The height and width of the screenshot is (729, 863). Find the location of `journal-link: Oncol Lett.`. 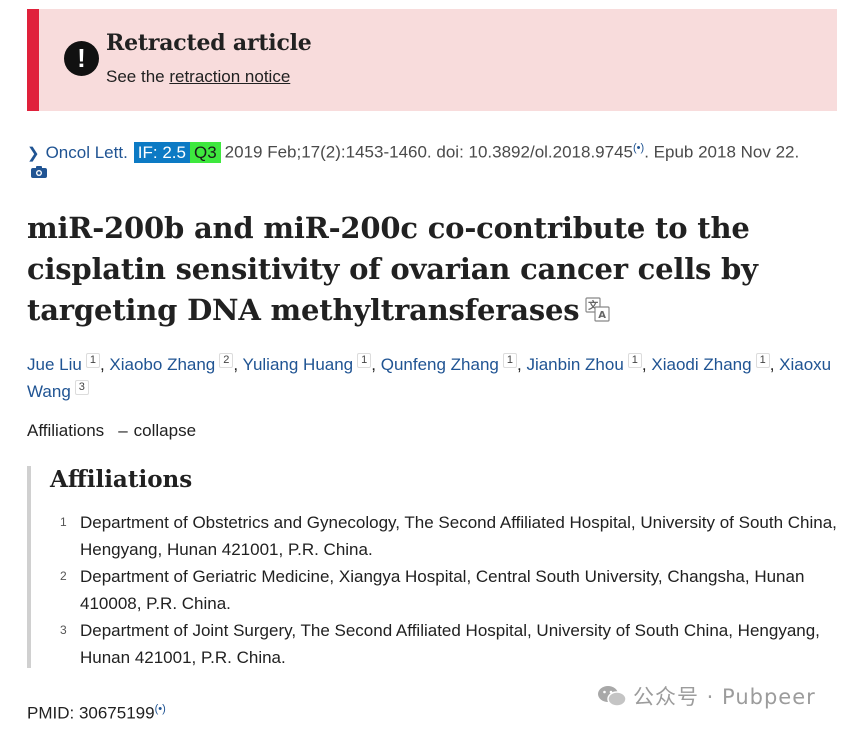

journal-link: Oncol Lett. is located at coordinates (86, 152).